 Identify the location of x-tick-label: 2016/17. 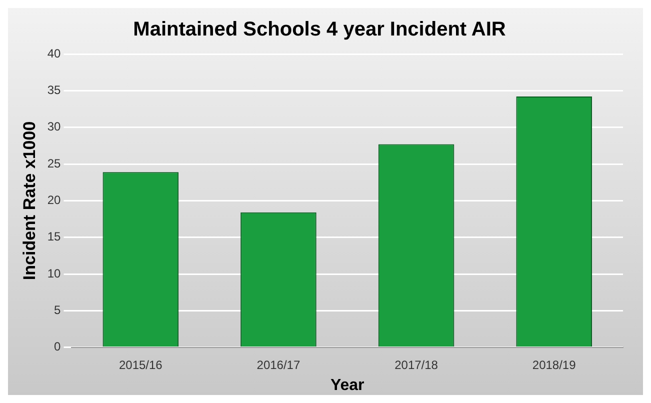
(278, 365).